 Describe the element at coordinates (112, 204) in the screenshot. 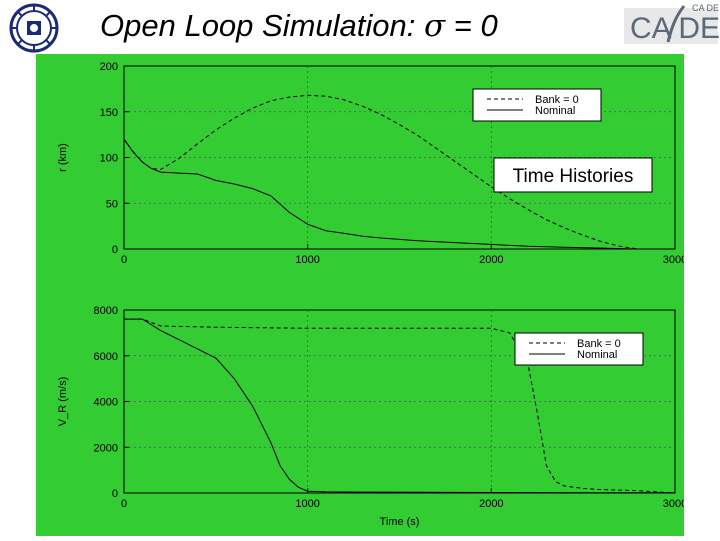

I see `y-tick-label: 50` at that location.